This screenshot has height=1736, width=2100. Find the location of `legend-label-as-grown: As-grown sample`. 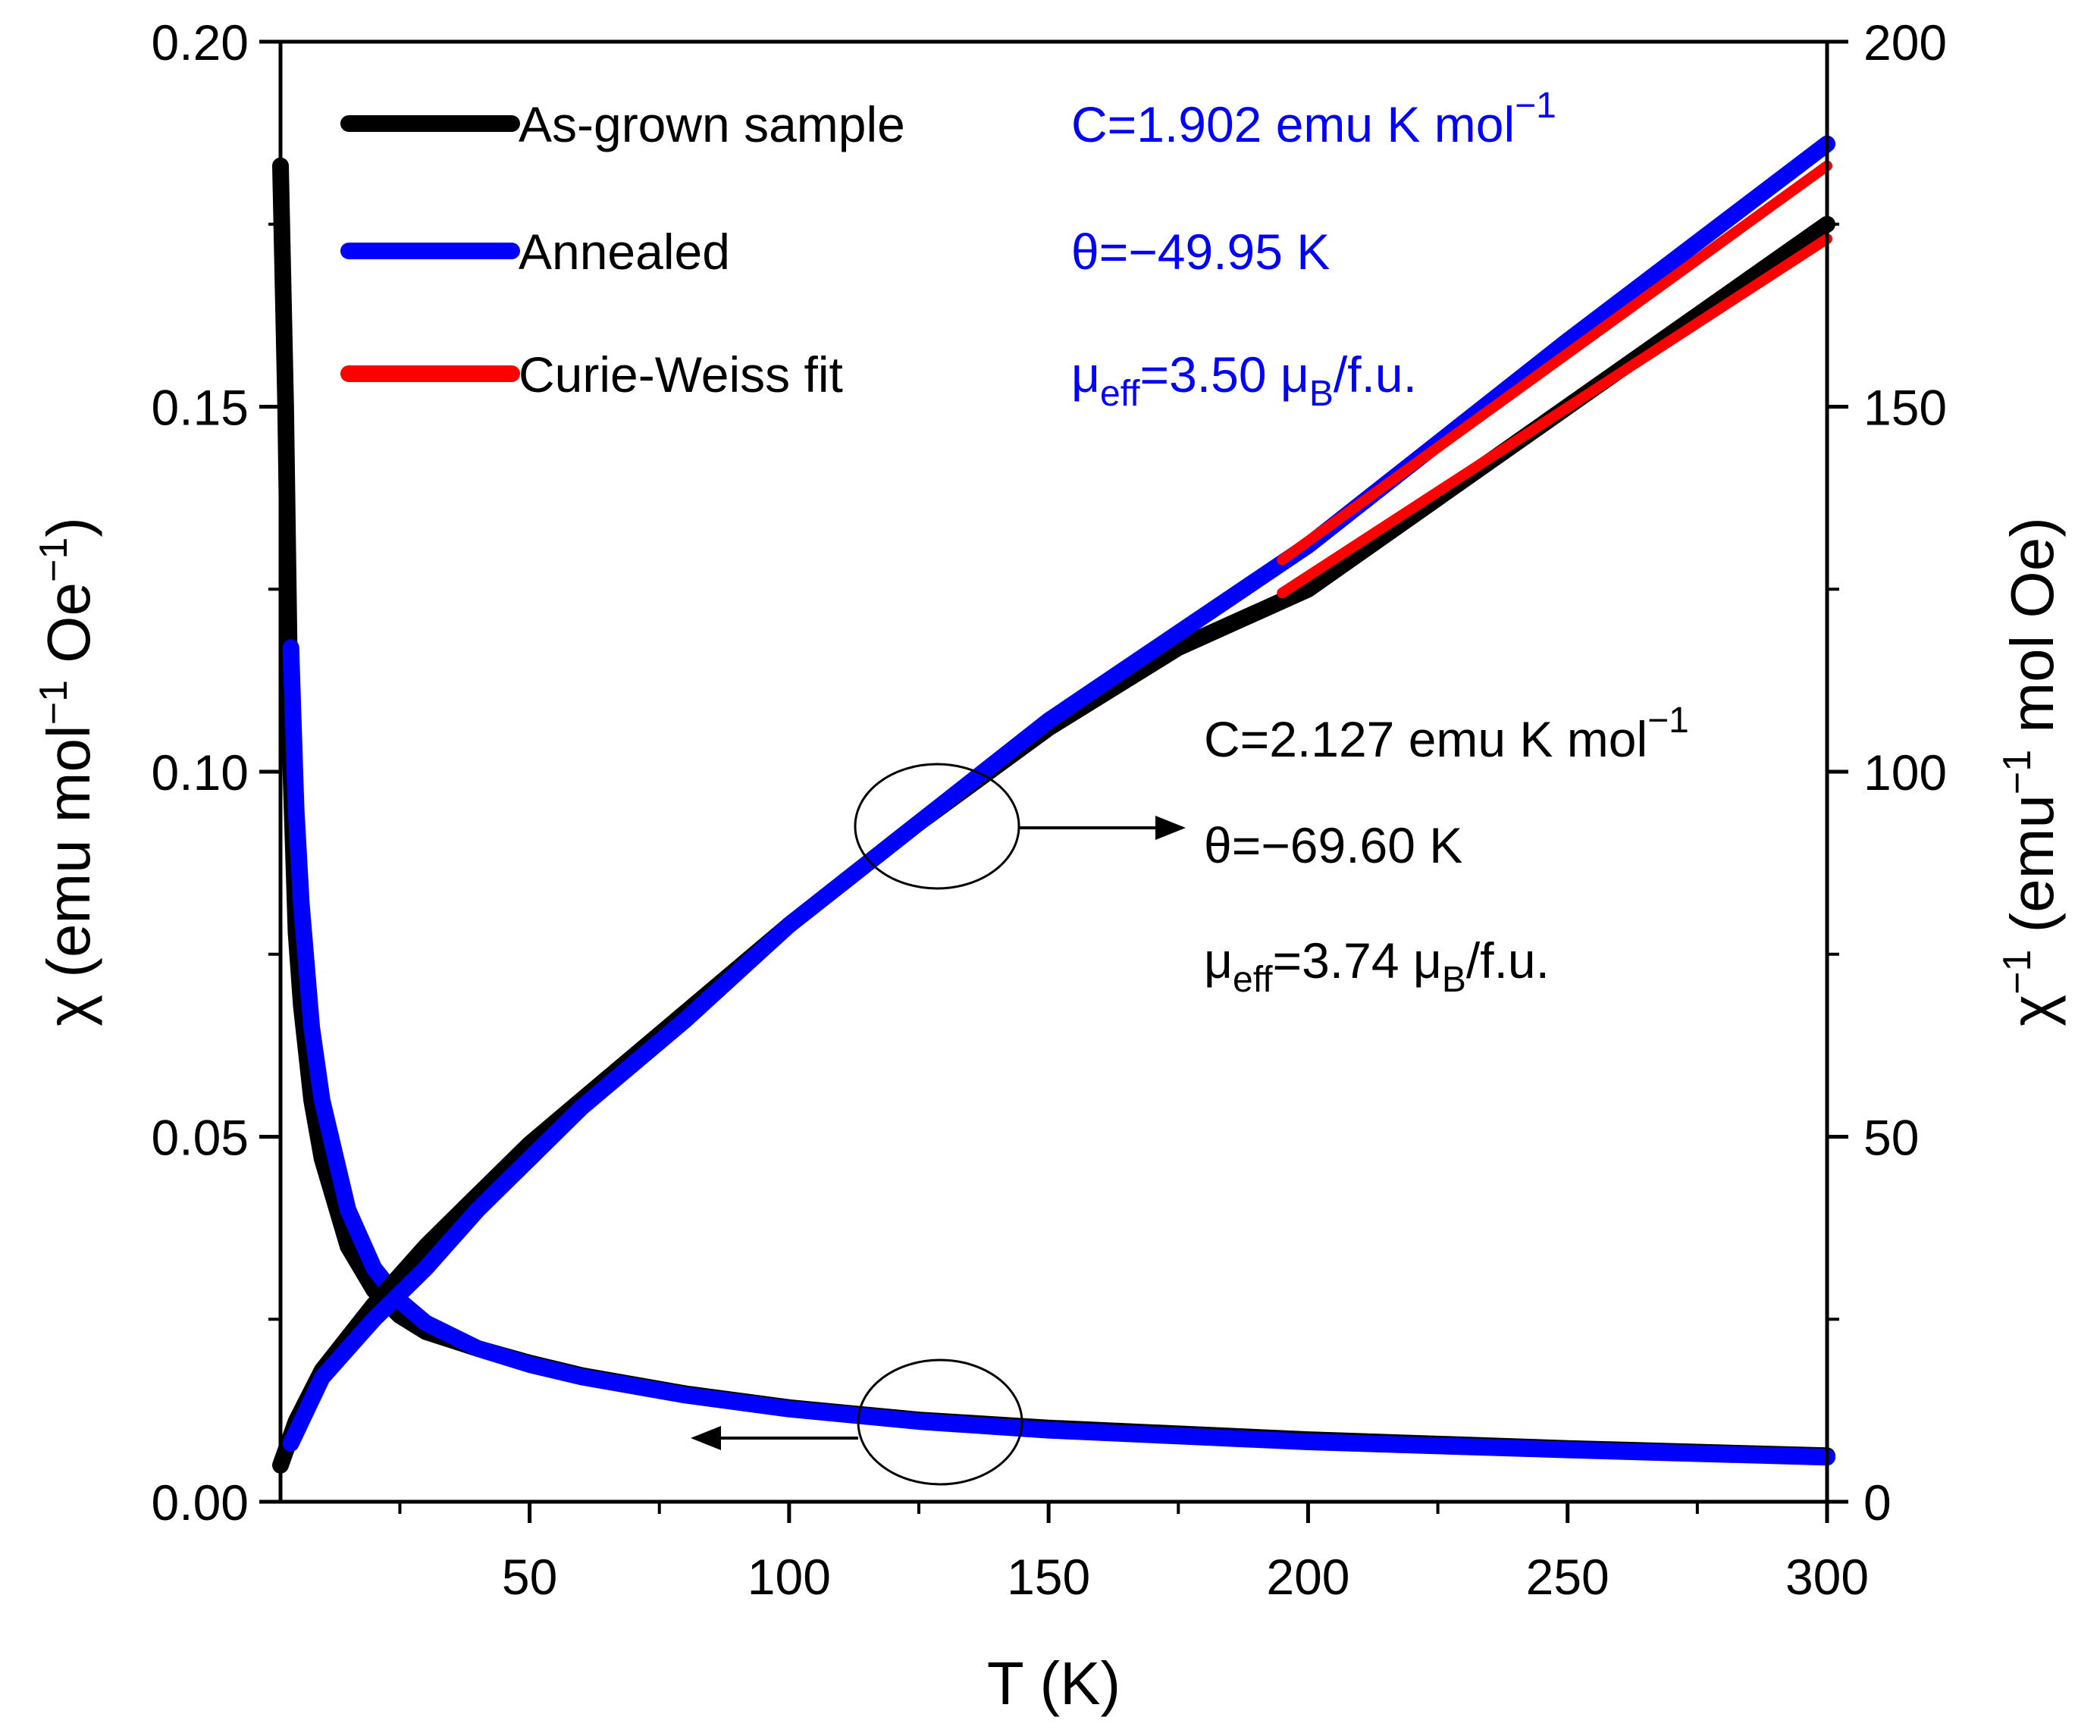

legend-label-as-grown: As-grown sample is located at coordinates (712, 124).